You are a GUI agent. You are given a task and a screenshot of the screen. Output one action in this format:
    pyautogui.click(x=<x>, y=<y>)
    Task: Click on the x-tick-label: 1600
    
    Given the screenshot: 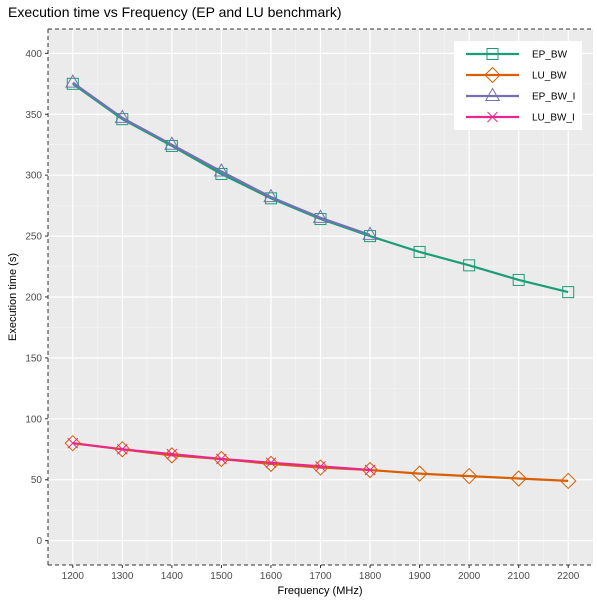 What is the action you would take?
    pyautogui.click(x=271, y=576)
    